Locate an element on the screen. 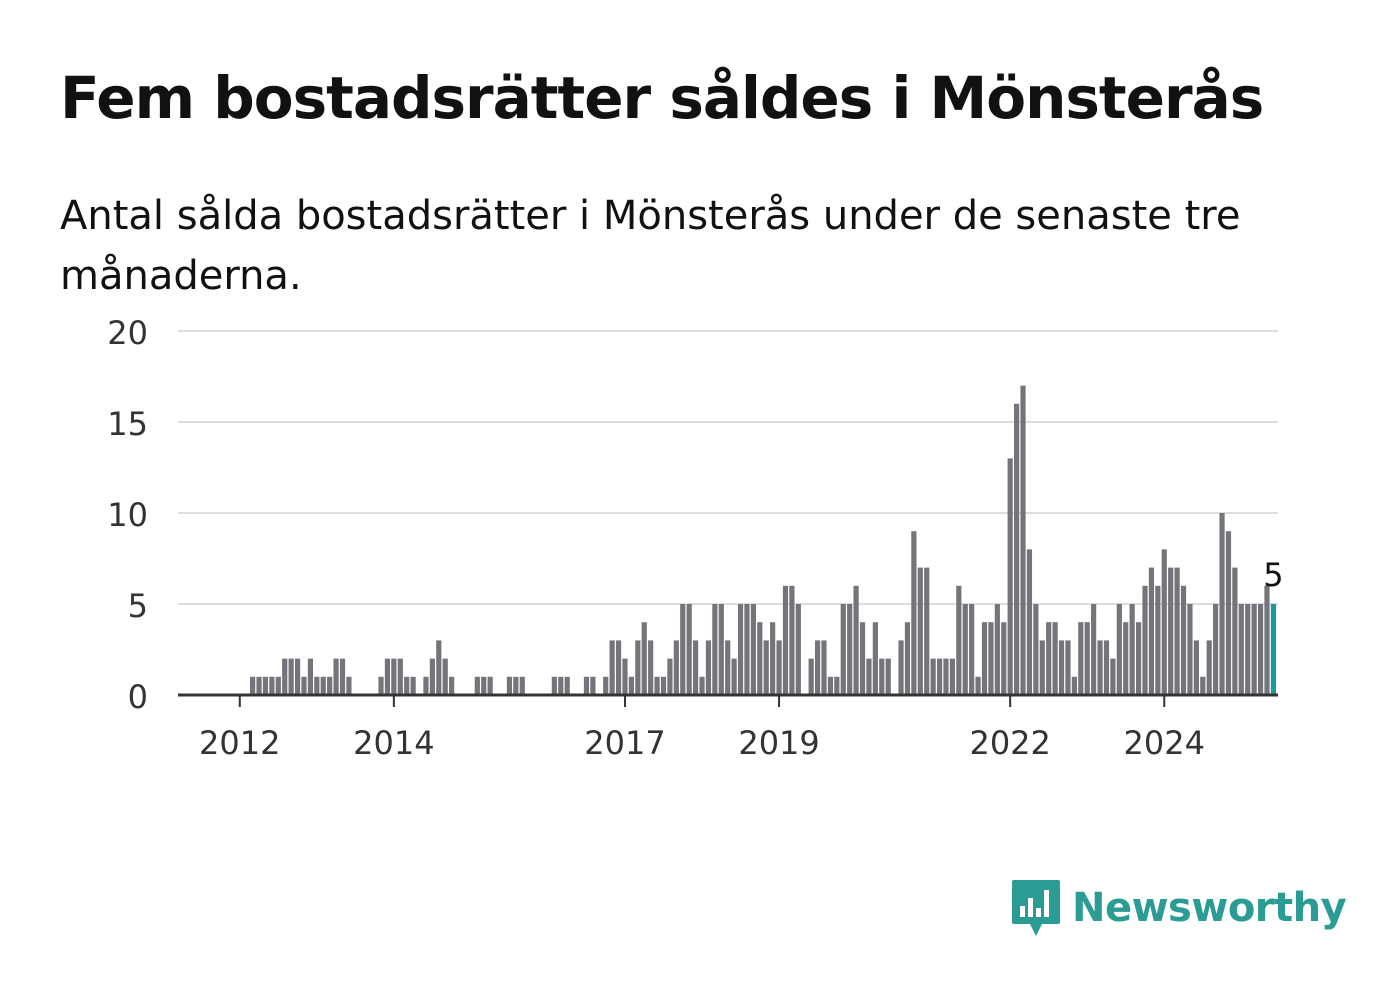 The height and width of the screenshot is (999, 1382). newsworthy-logo: Newsworthy is located at coordinates (1178, 908).